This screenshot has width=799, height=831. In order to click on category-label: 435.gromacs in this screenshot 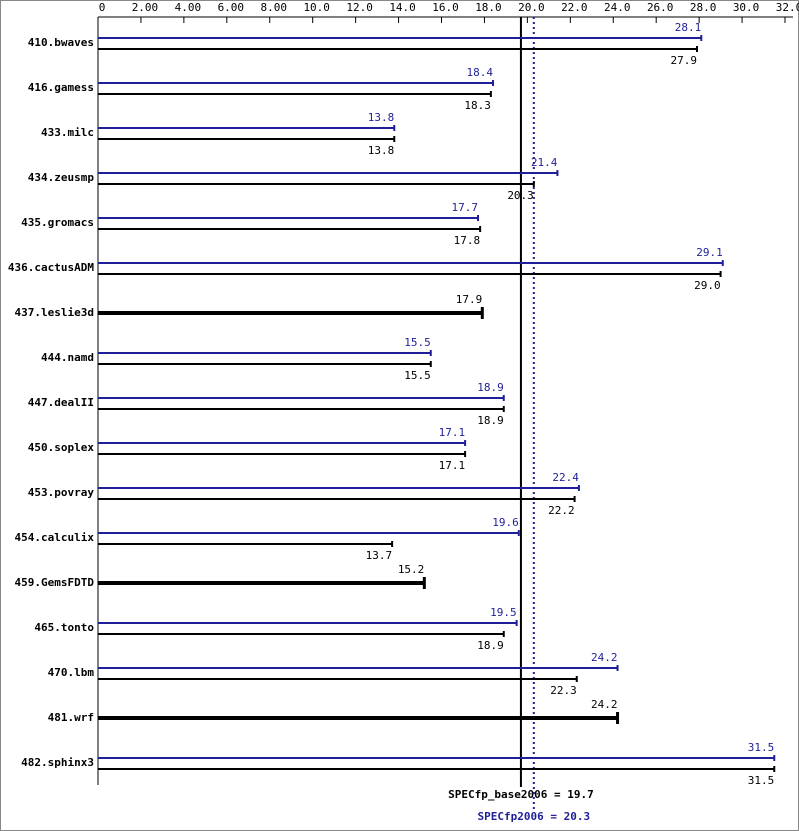, I will do `click(57, 222)`.